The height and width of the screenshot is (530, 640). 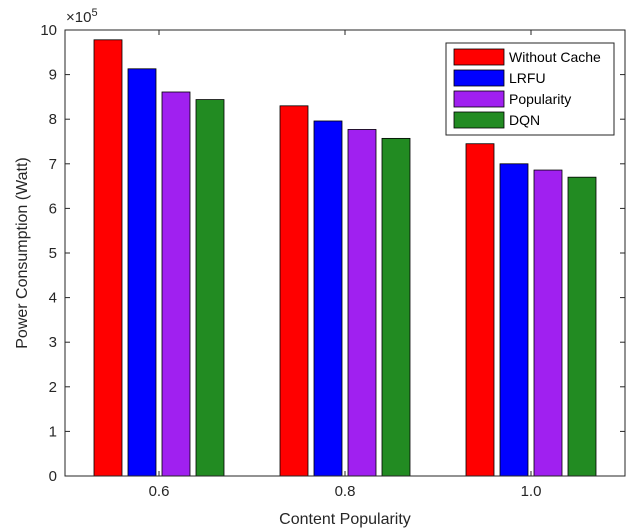 What do you see at coordinates (362, 303) in the screenshot?
I see `bar-popularity-0.8` at bounding box center [362, 303].